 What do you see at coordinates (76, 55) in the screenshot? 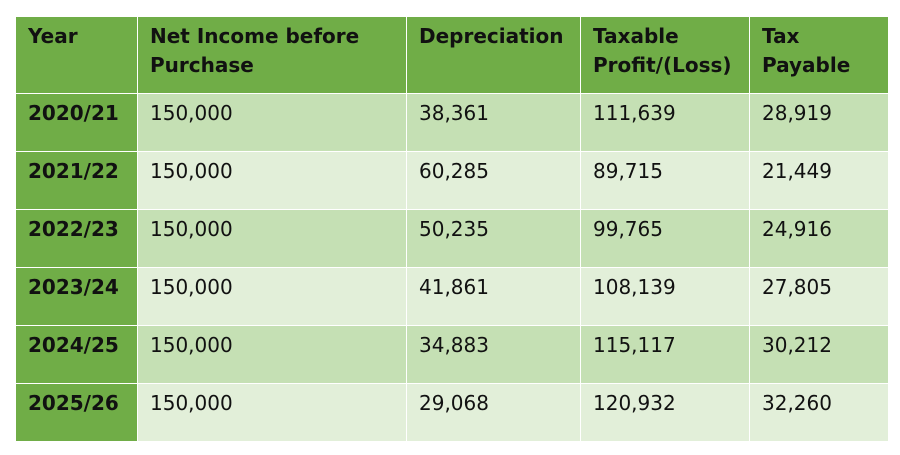
I see `header-year: Year` at bounding box center [76, 55].